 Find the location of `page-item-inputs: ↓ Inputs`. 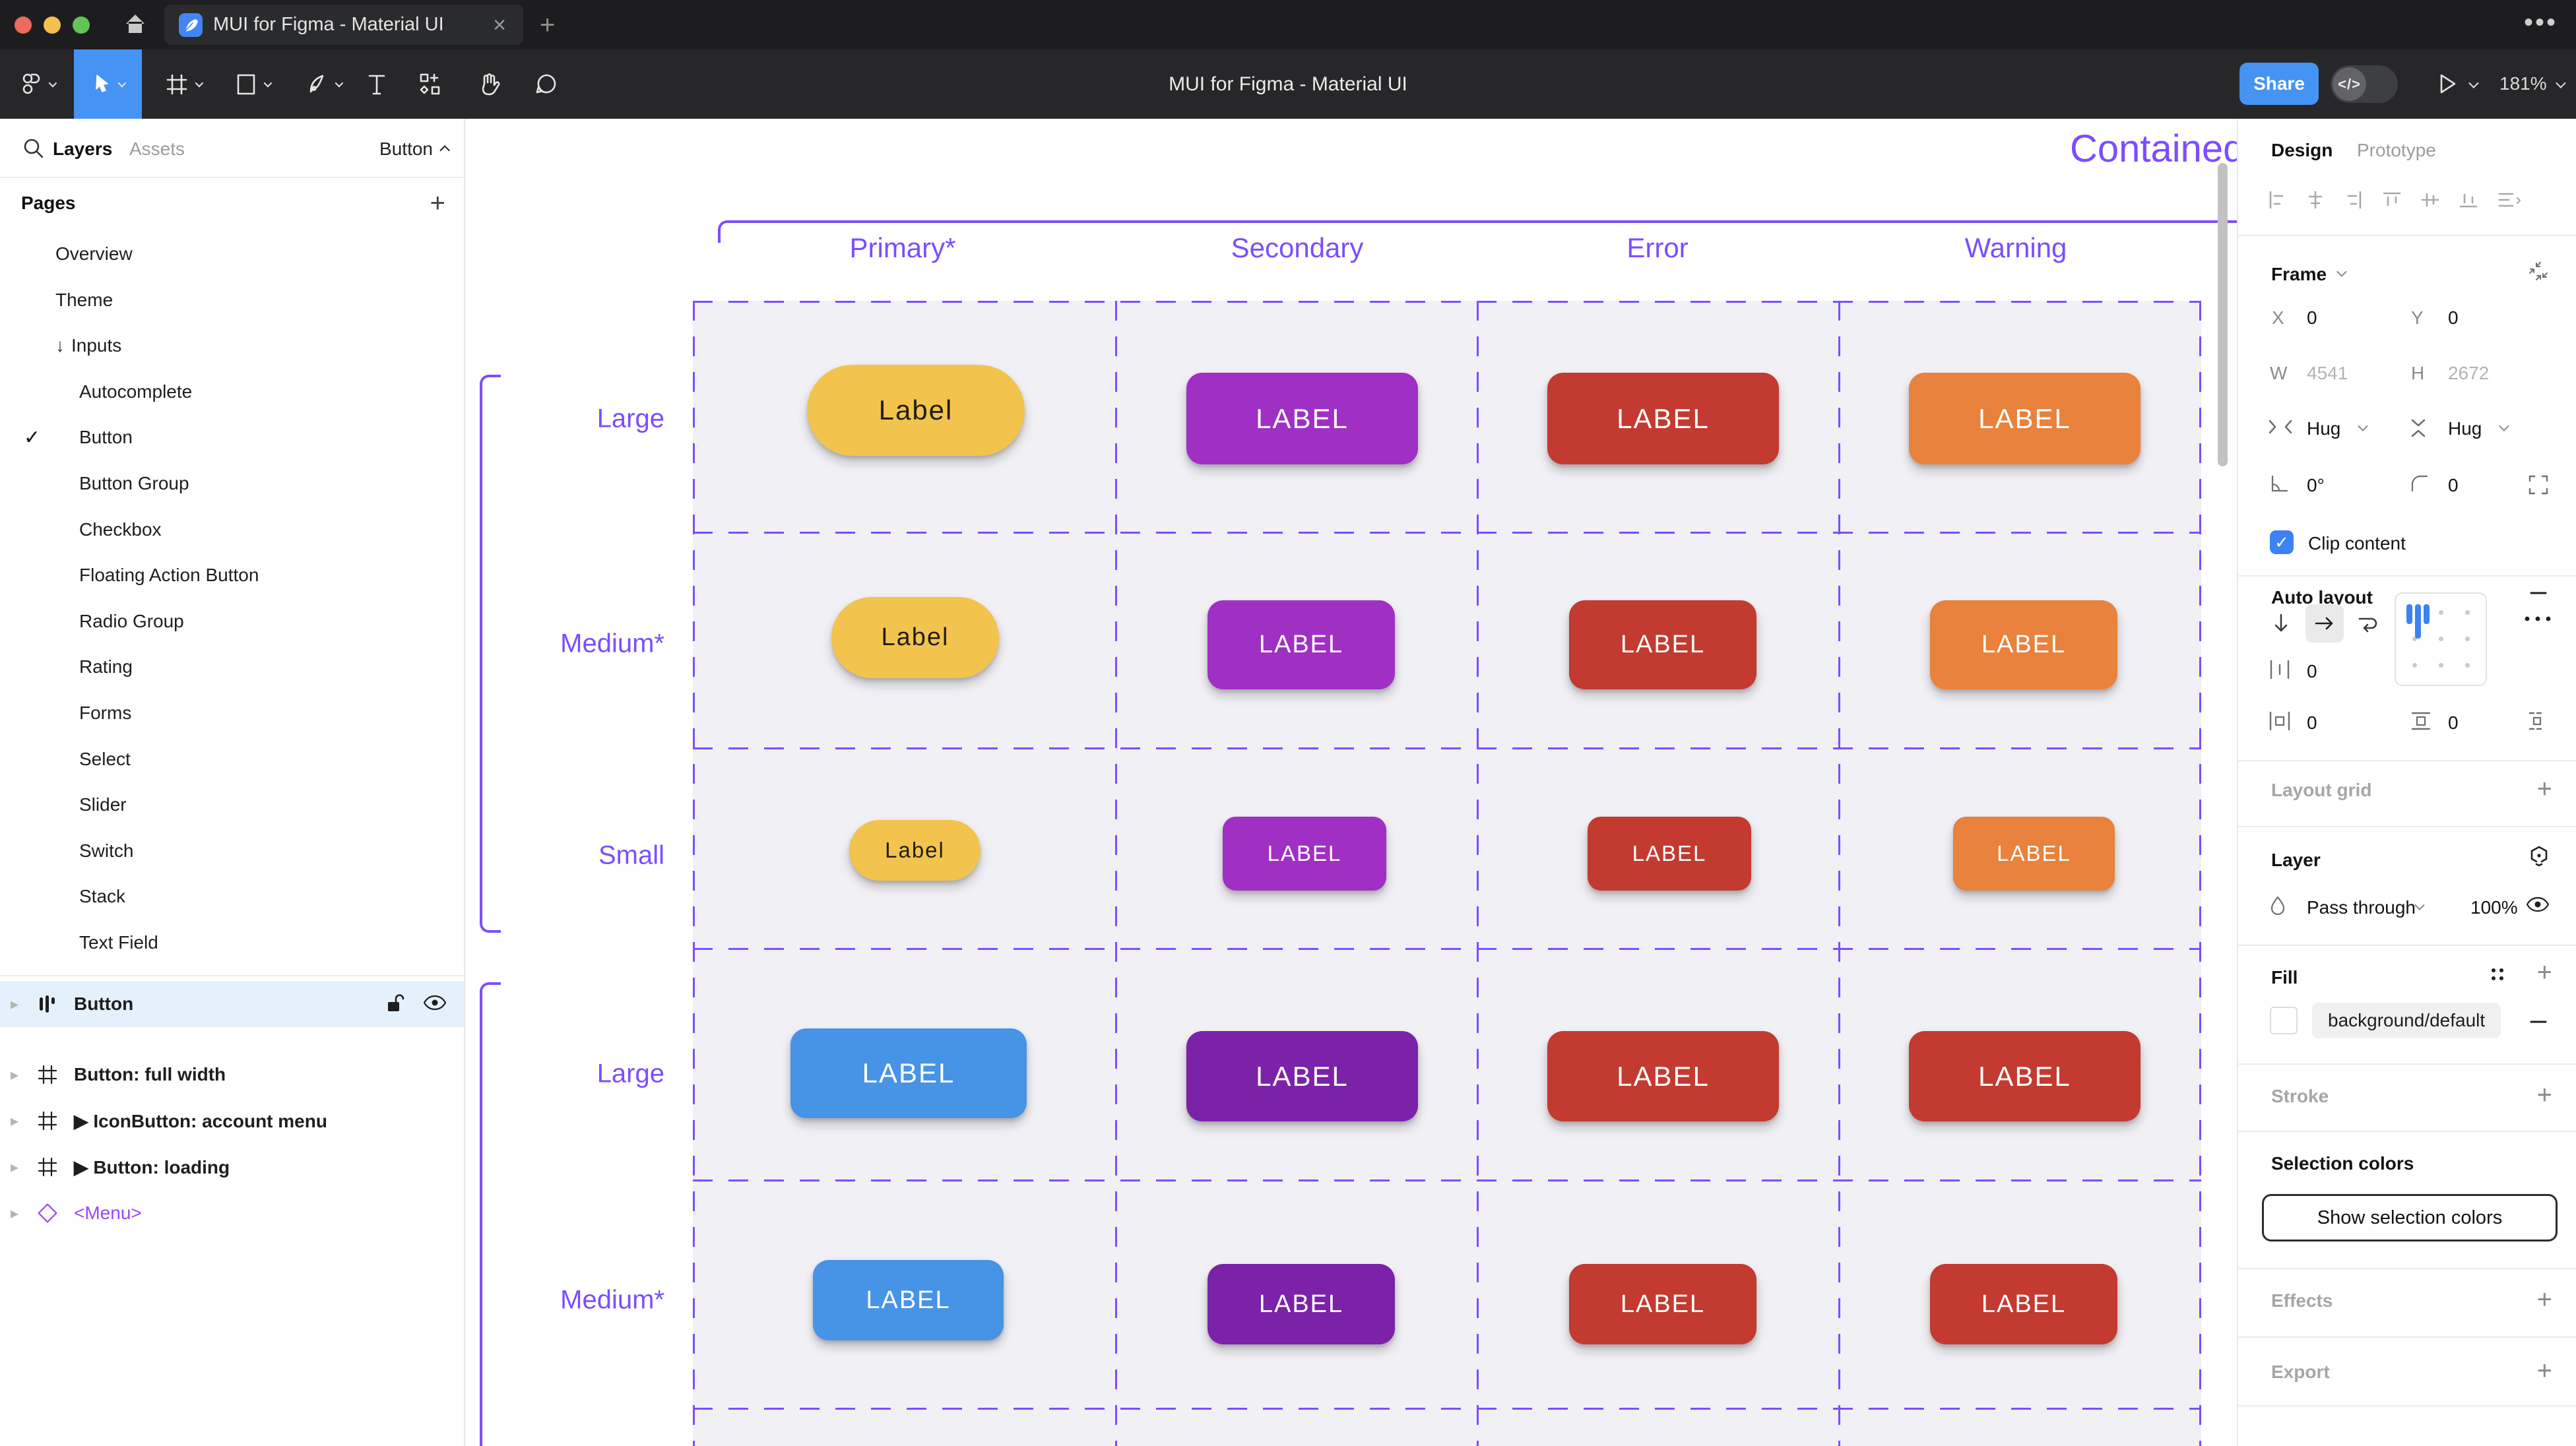

page-item-inputs: ↓ Inputs is located at coordinates (232, 346).